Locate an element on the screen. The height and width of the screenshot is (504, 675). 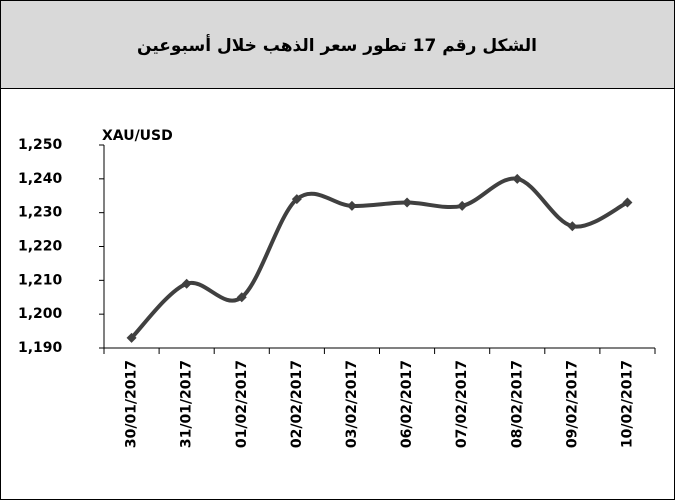
y-axis-label: XAU/USD is located at coordinates (137, 136).